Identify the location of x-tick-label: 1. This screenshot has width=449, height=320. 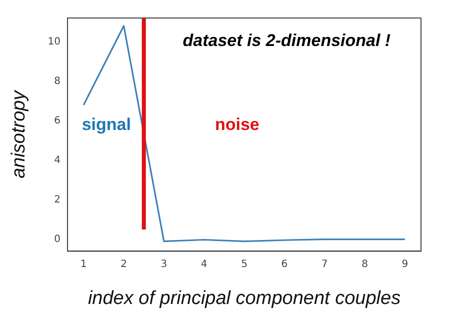
(83, 264).